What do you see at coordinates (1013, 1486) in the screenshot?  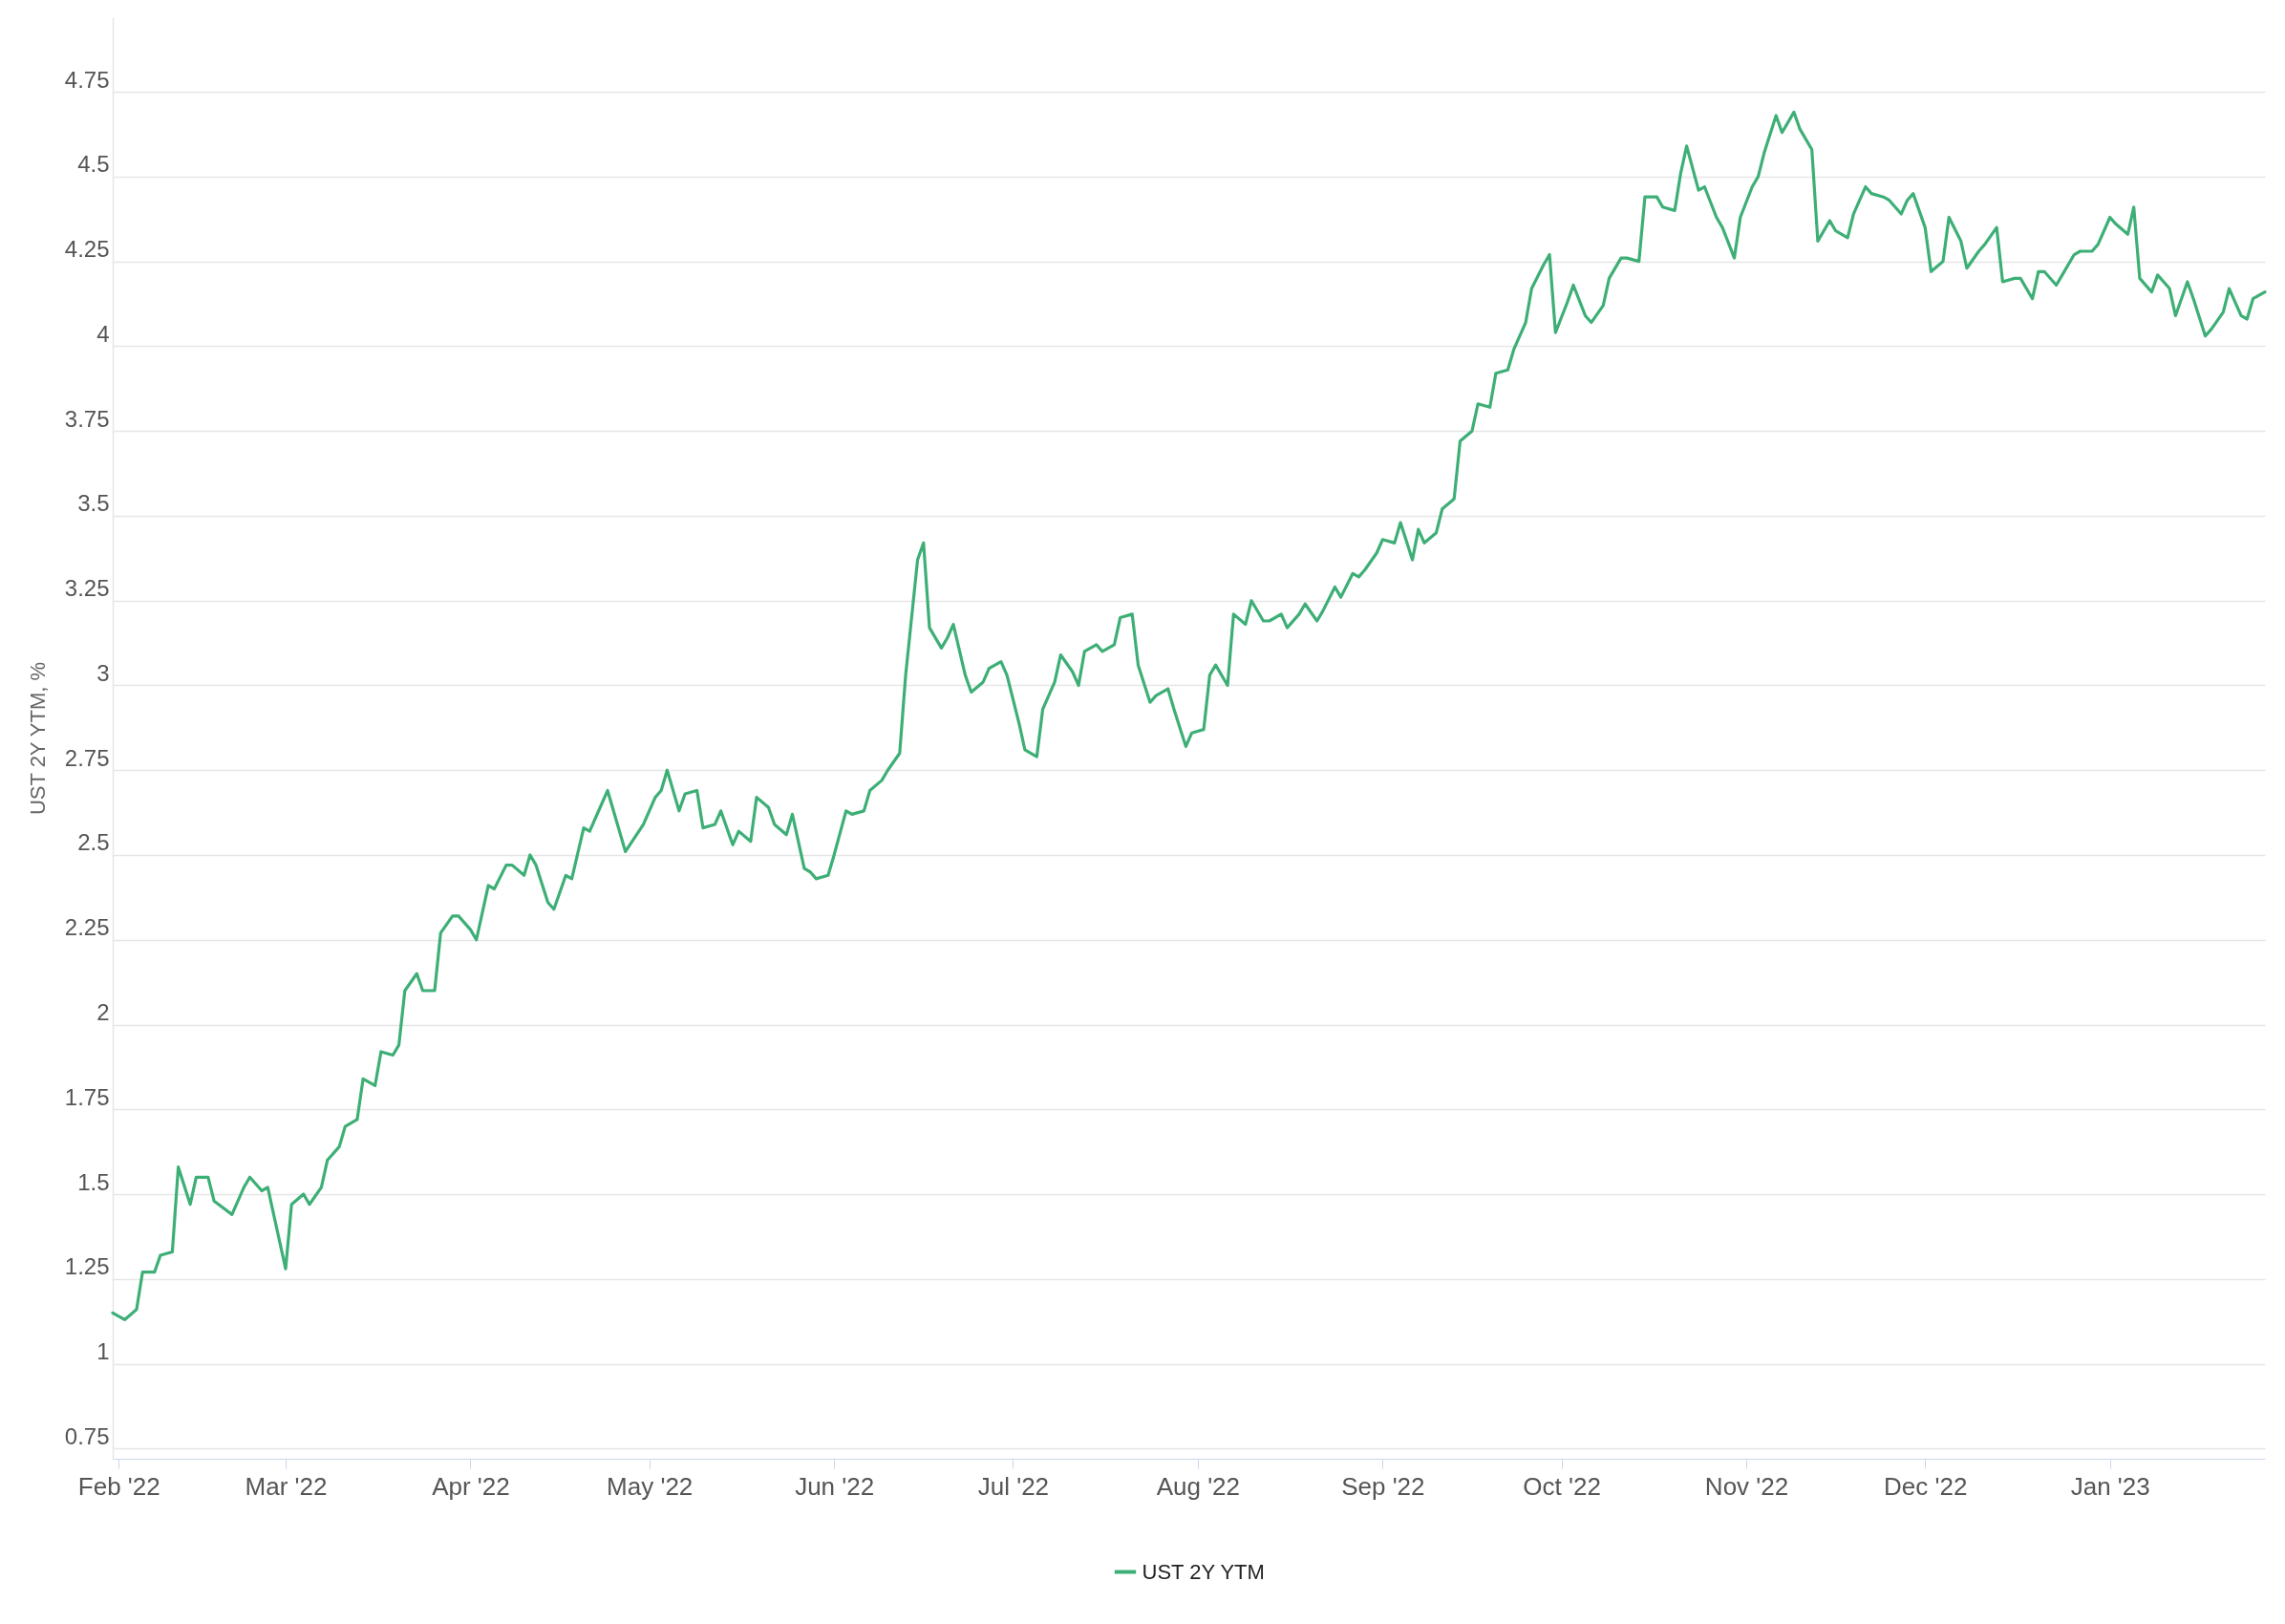 I see `x-tick-label: Jul '22` at bounding box center [1013, 1486].